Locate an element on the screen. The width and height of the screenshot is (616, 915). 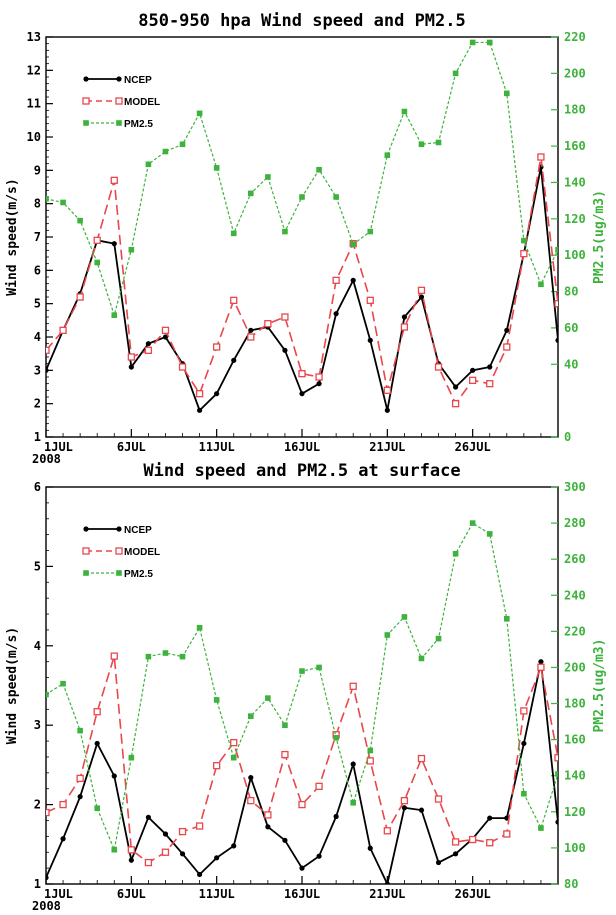
y-tick-label: 13 is located at coordinates (34, 37).